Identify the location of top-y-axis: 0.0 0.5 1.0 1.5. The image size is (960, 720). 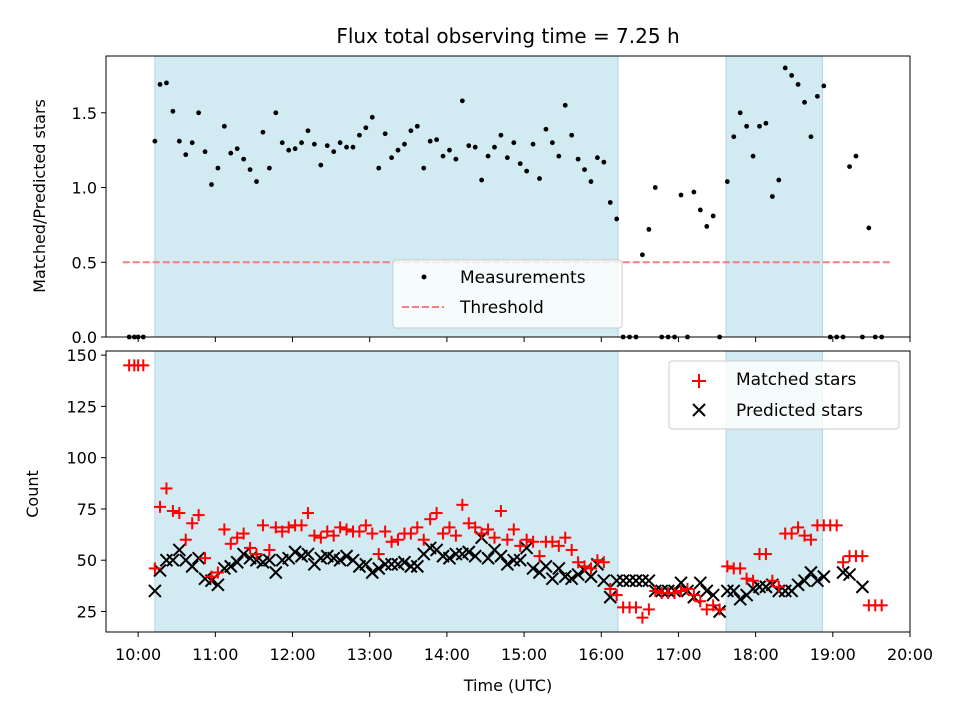
(89, 225).